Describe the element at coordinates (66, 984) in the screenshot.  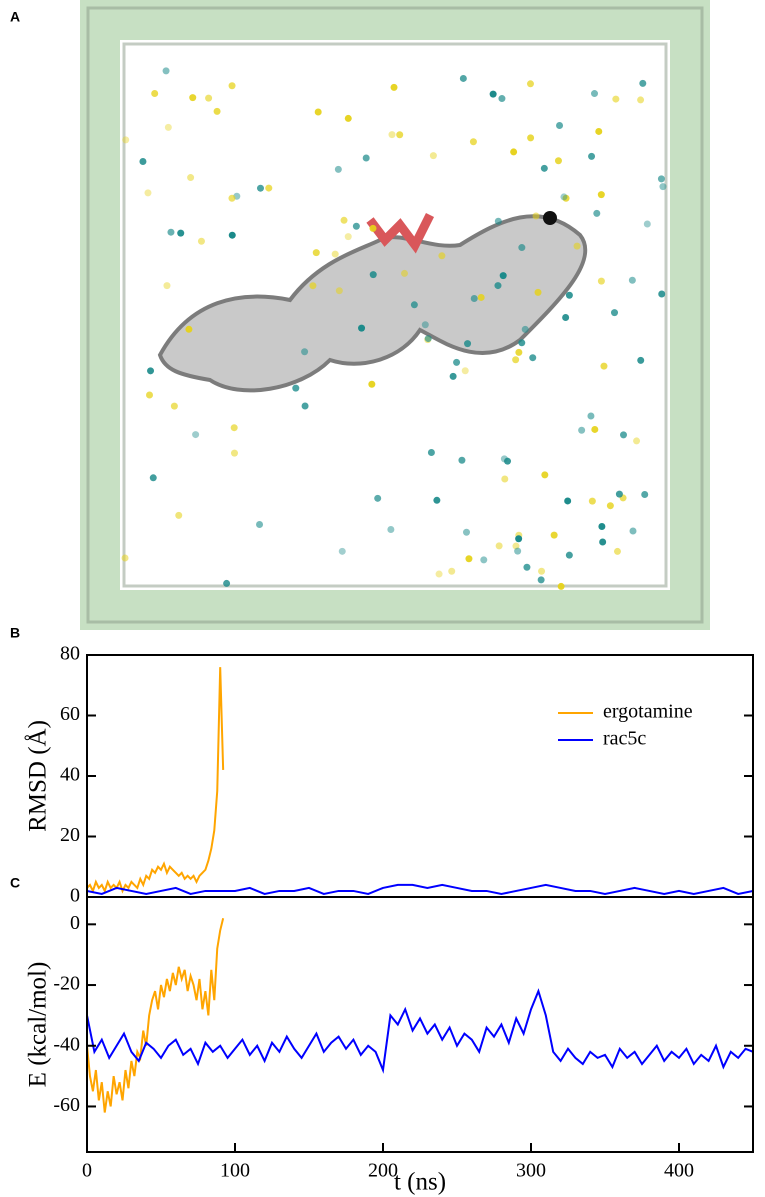
I see `y-tick-label: -20` at that location.